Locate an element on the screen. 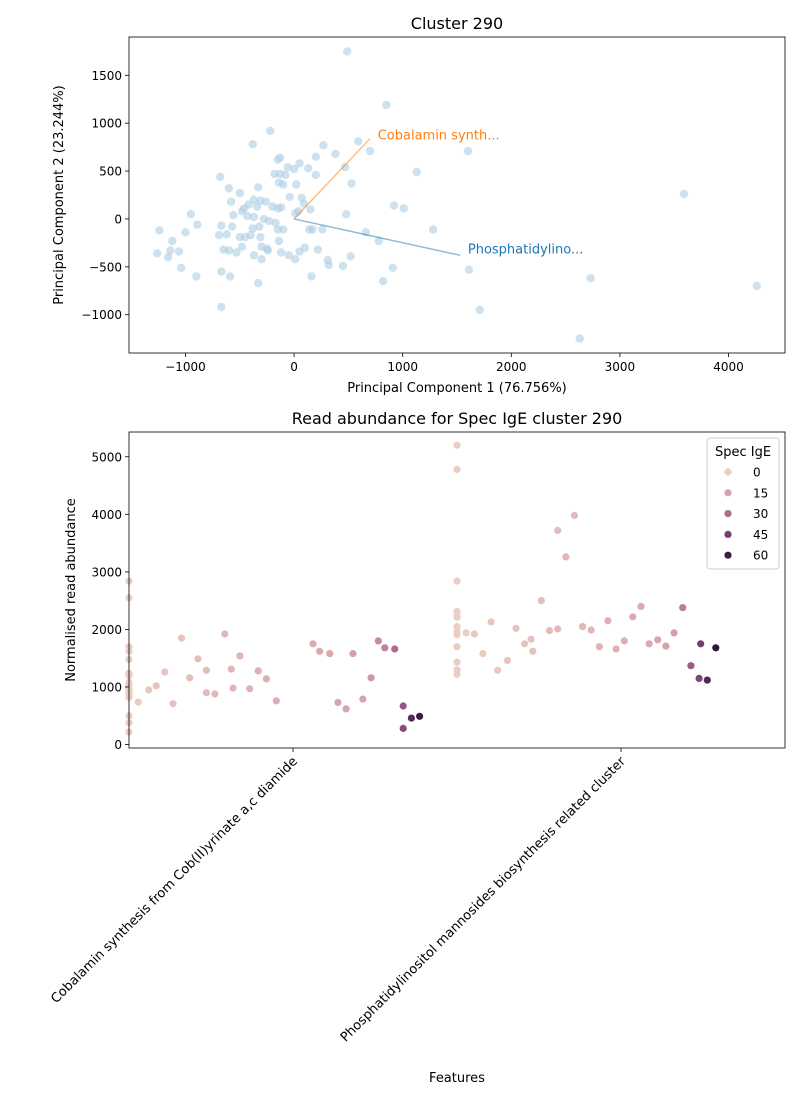  legend-label: 45 is located at coordinates (760, 535).